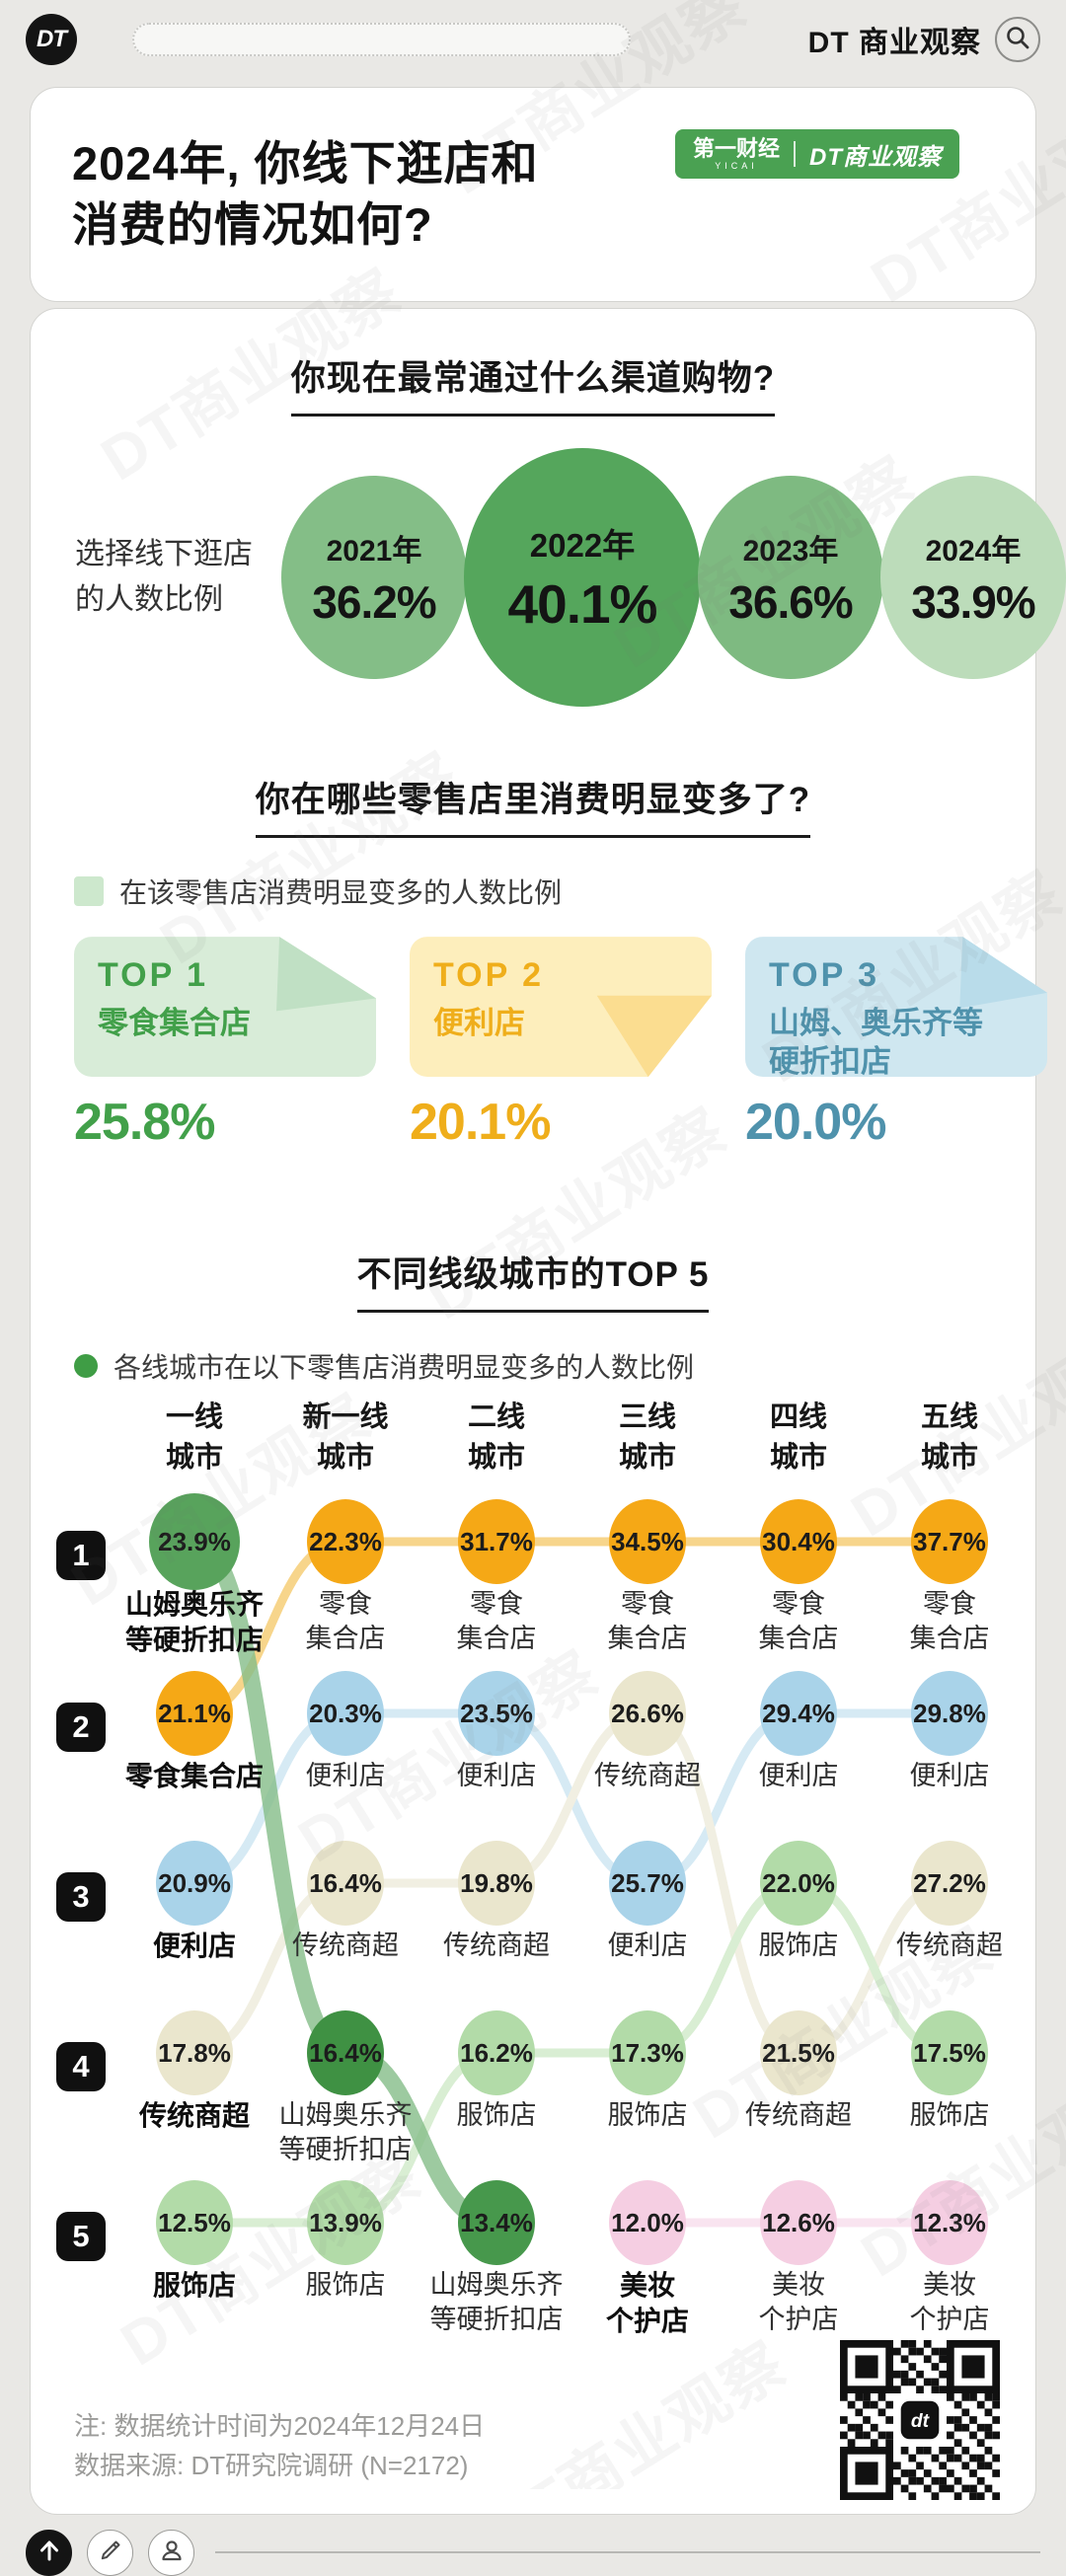 Image resolution: width=1066 pixels, height=2576 pixels. I want to click on rank-badge: 3, so click(81, 1897).